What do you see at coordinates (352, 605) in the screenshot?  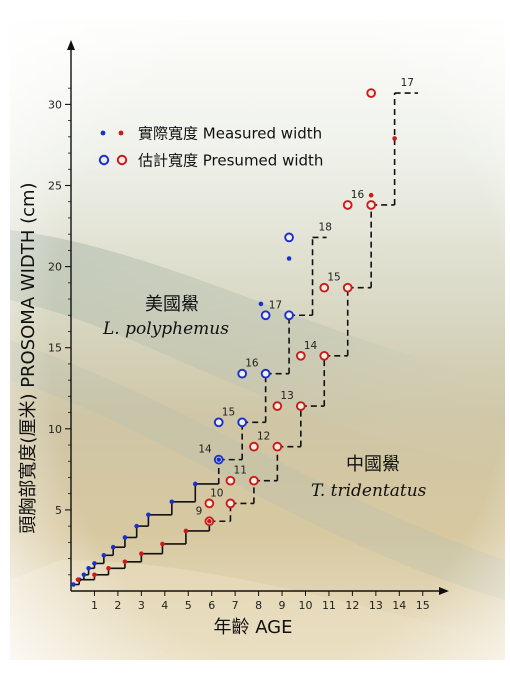 I see `x-tick-label: 12` at bounding box center [352, 605].